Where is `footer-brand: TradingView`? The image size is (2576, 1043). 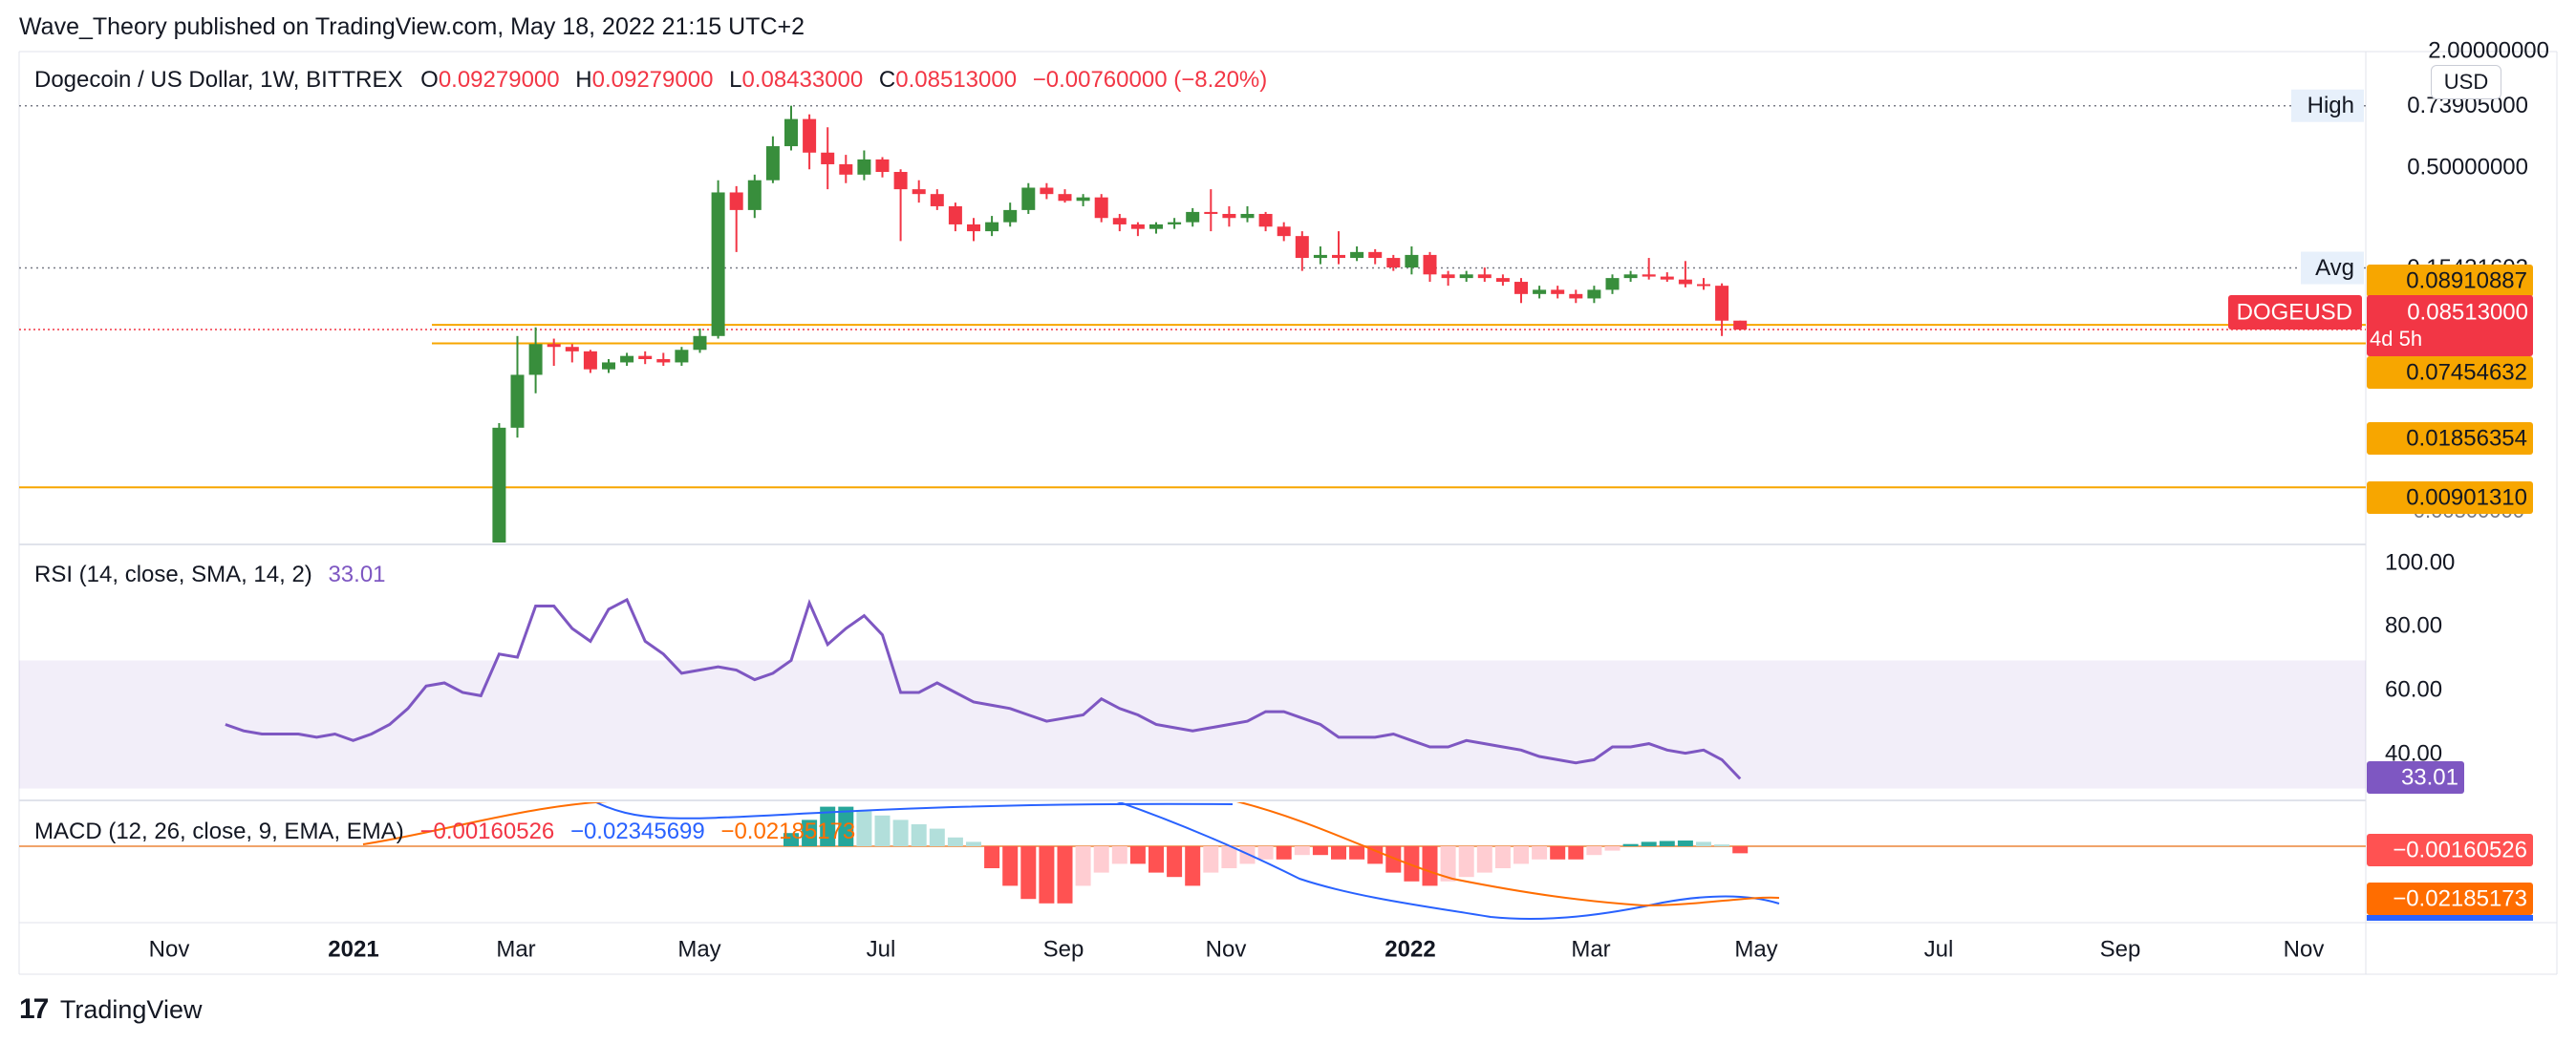 footer-brand: TradingView is located at coordinates (131, 1010).